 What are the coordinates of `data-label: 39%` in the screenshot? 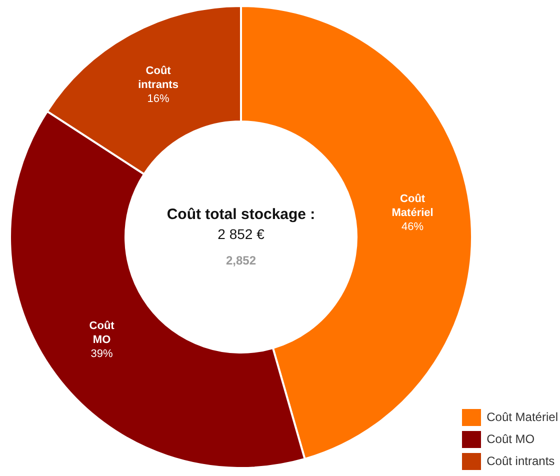 It's located at (102, 354).